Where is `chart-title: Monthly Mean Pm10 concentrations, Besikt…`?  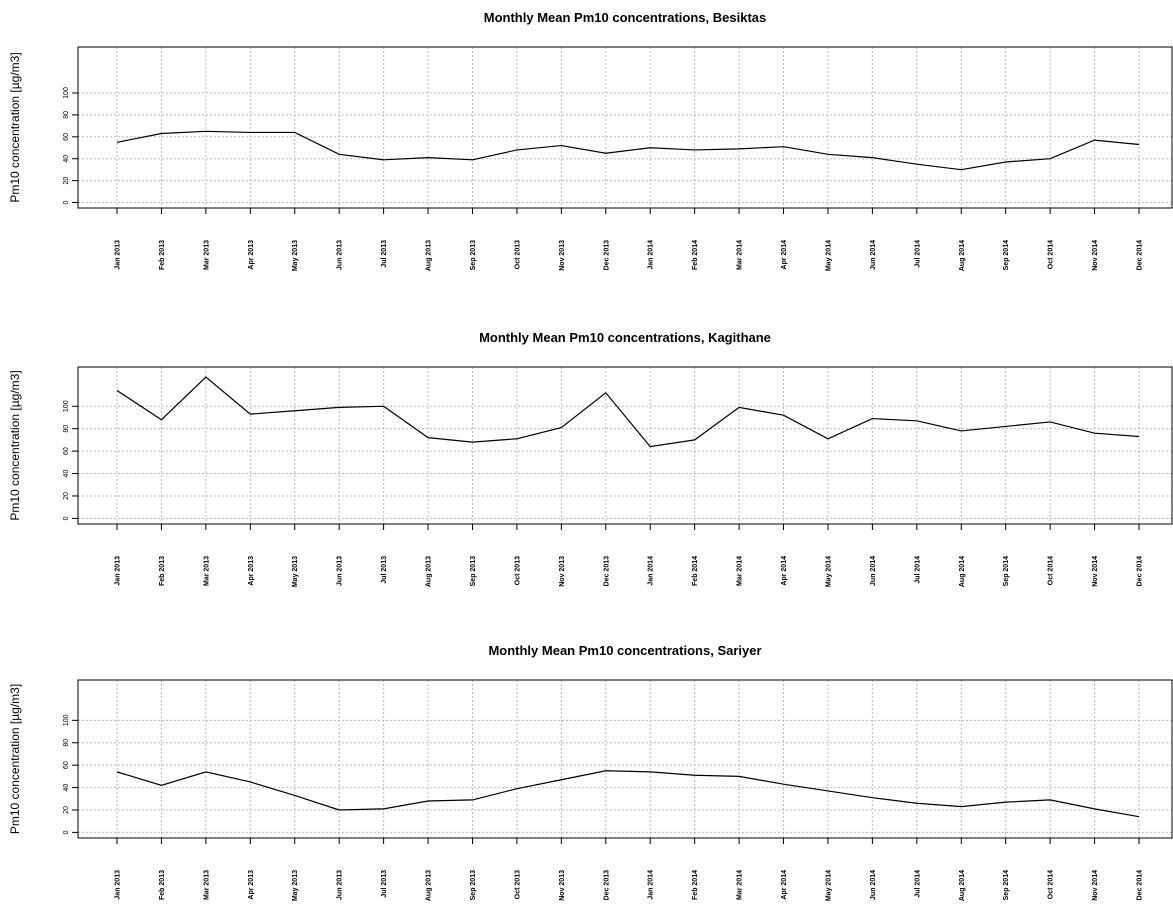 chart-title: Monthly Mean Pm10 concentrations, Besikt… is located at coordinates (625, 17).